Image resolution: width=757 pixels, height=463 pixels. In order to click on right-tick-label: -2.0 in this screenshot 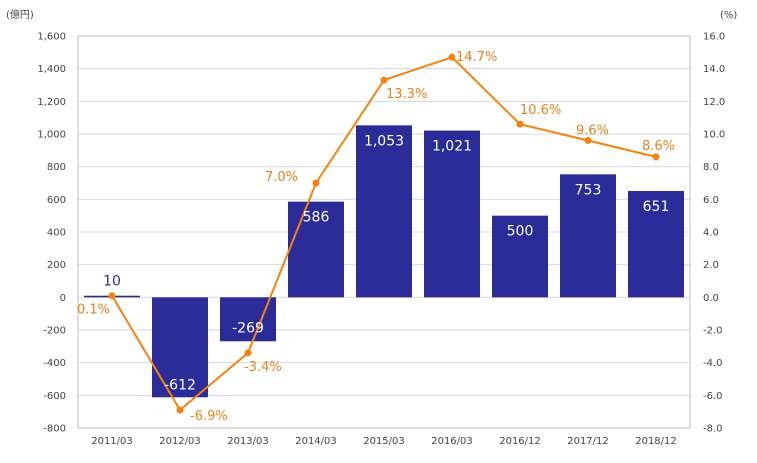, I will do `click(713, 331)`.